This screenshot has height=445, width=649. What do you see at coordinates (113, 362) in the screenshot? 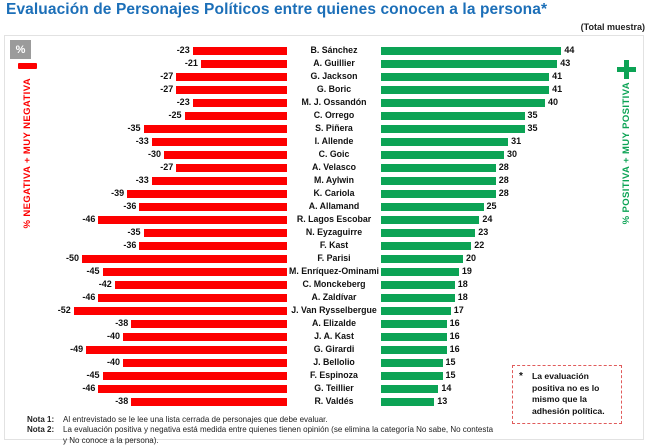
I see `negative-value-label: -40` at bounding box center [113, 362].